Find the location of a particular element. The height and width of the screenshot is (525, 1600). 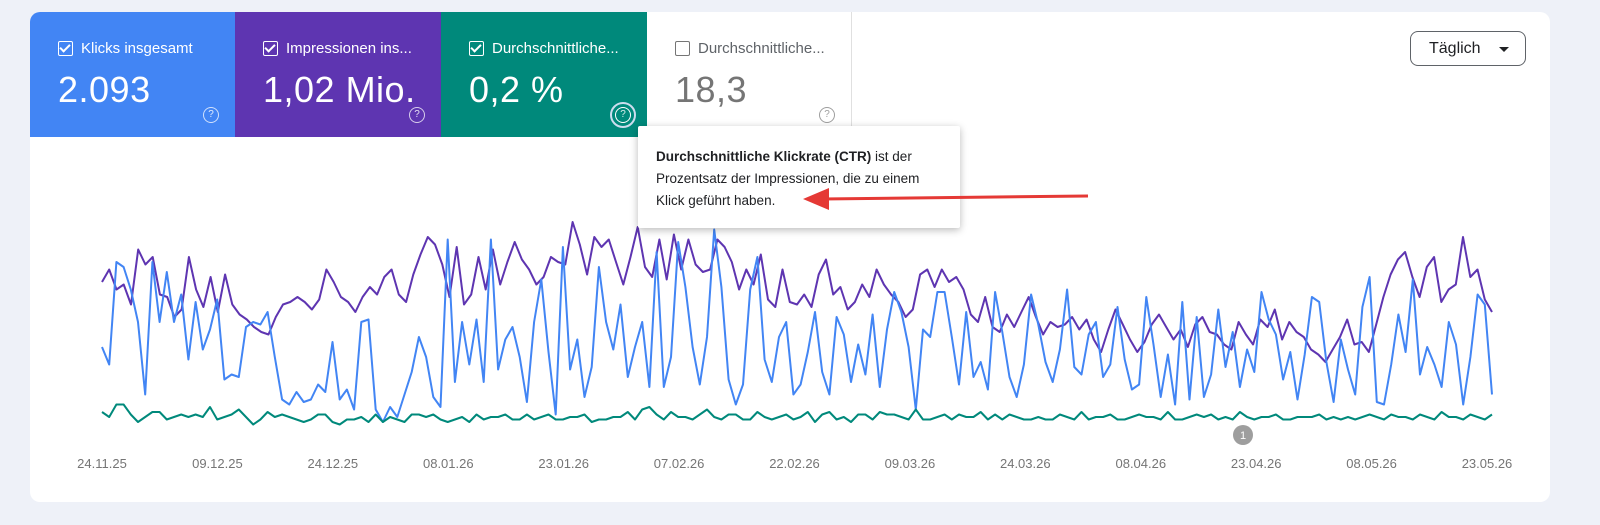

x-axis-tick-label: 08.05.26 is located at coordinates (1371, 463).